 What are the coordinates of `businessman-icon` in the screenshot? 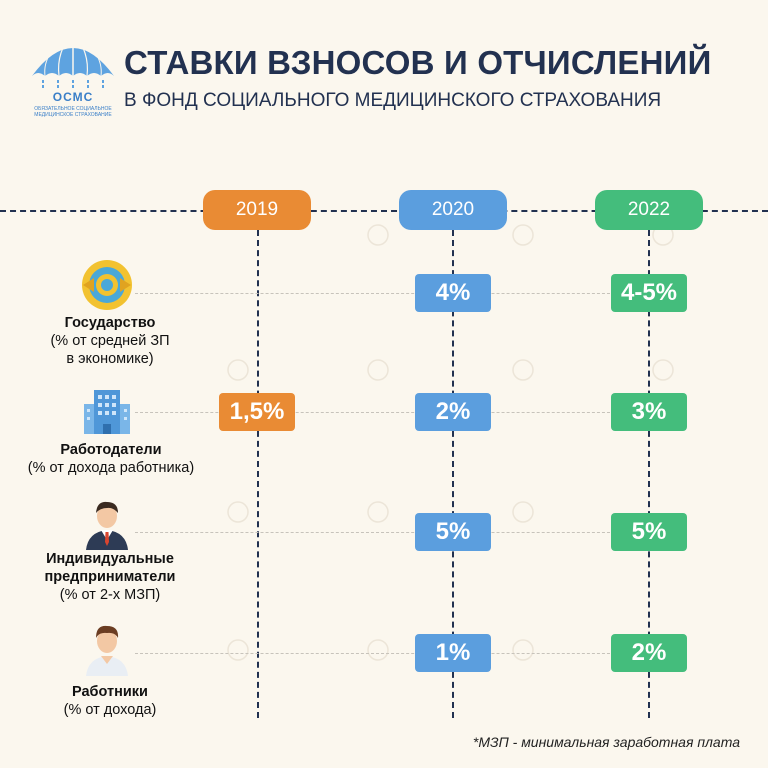 It's located at (107, 525).